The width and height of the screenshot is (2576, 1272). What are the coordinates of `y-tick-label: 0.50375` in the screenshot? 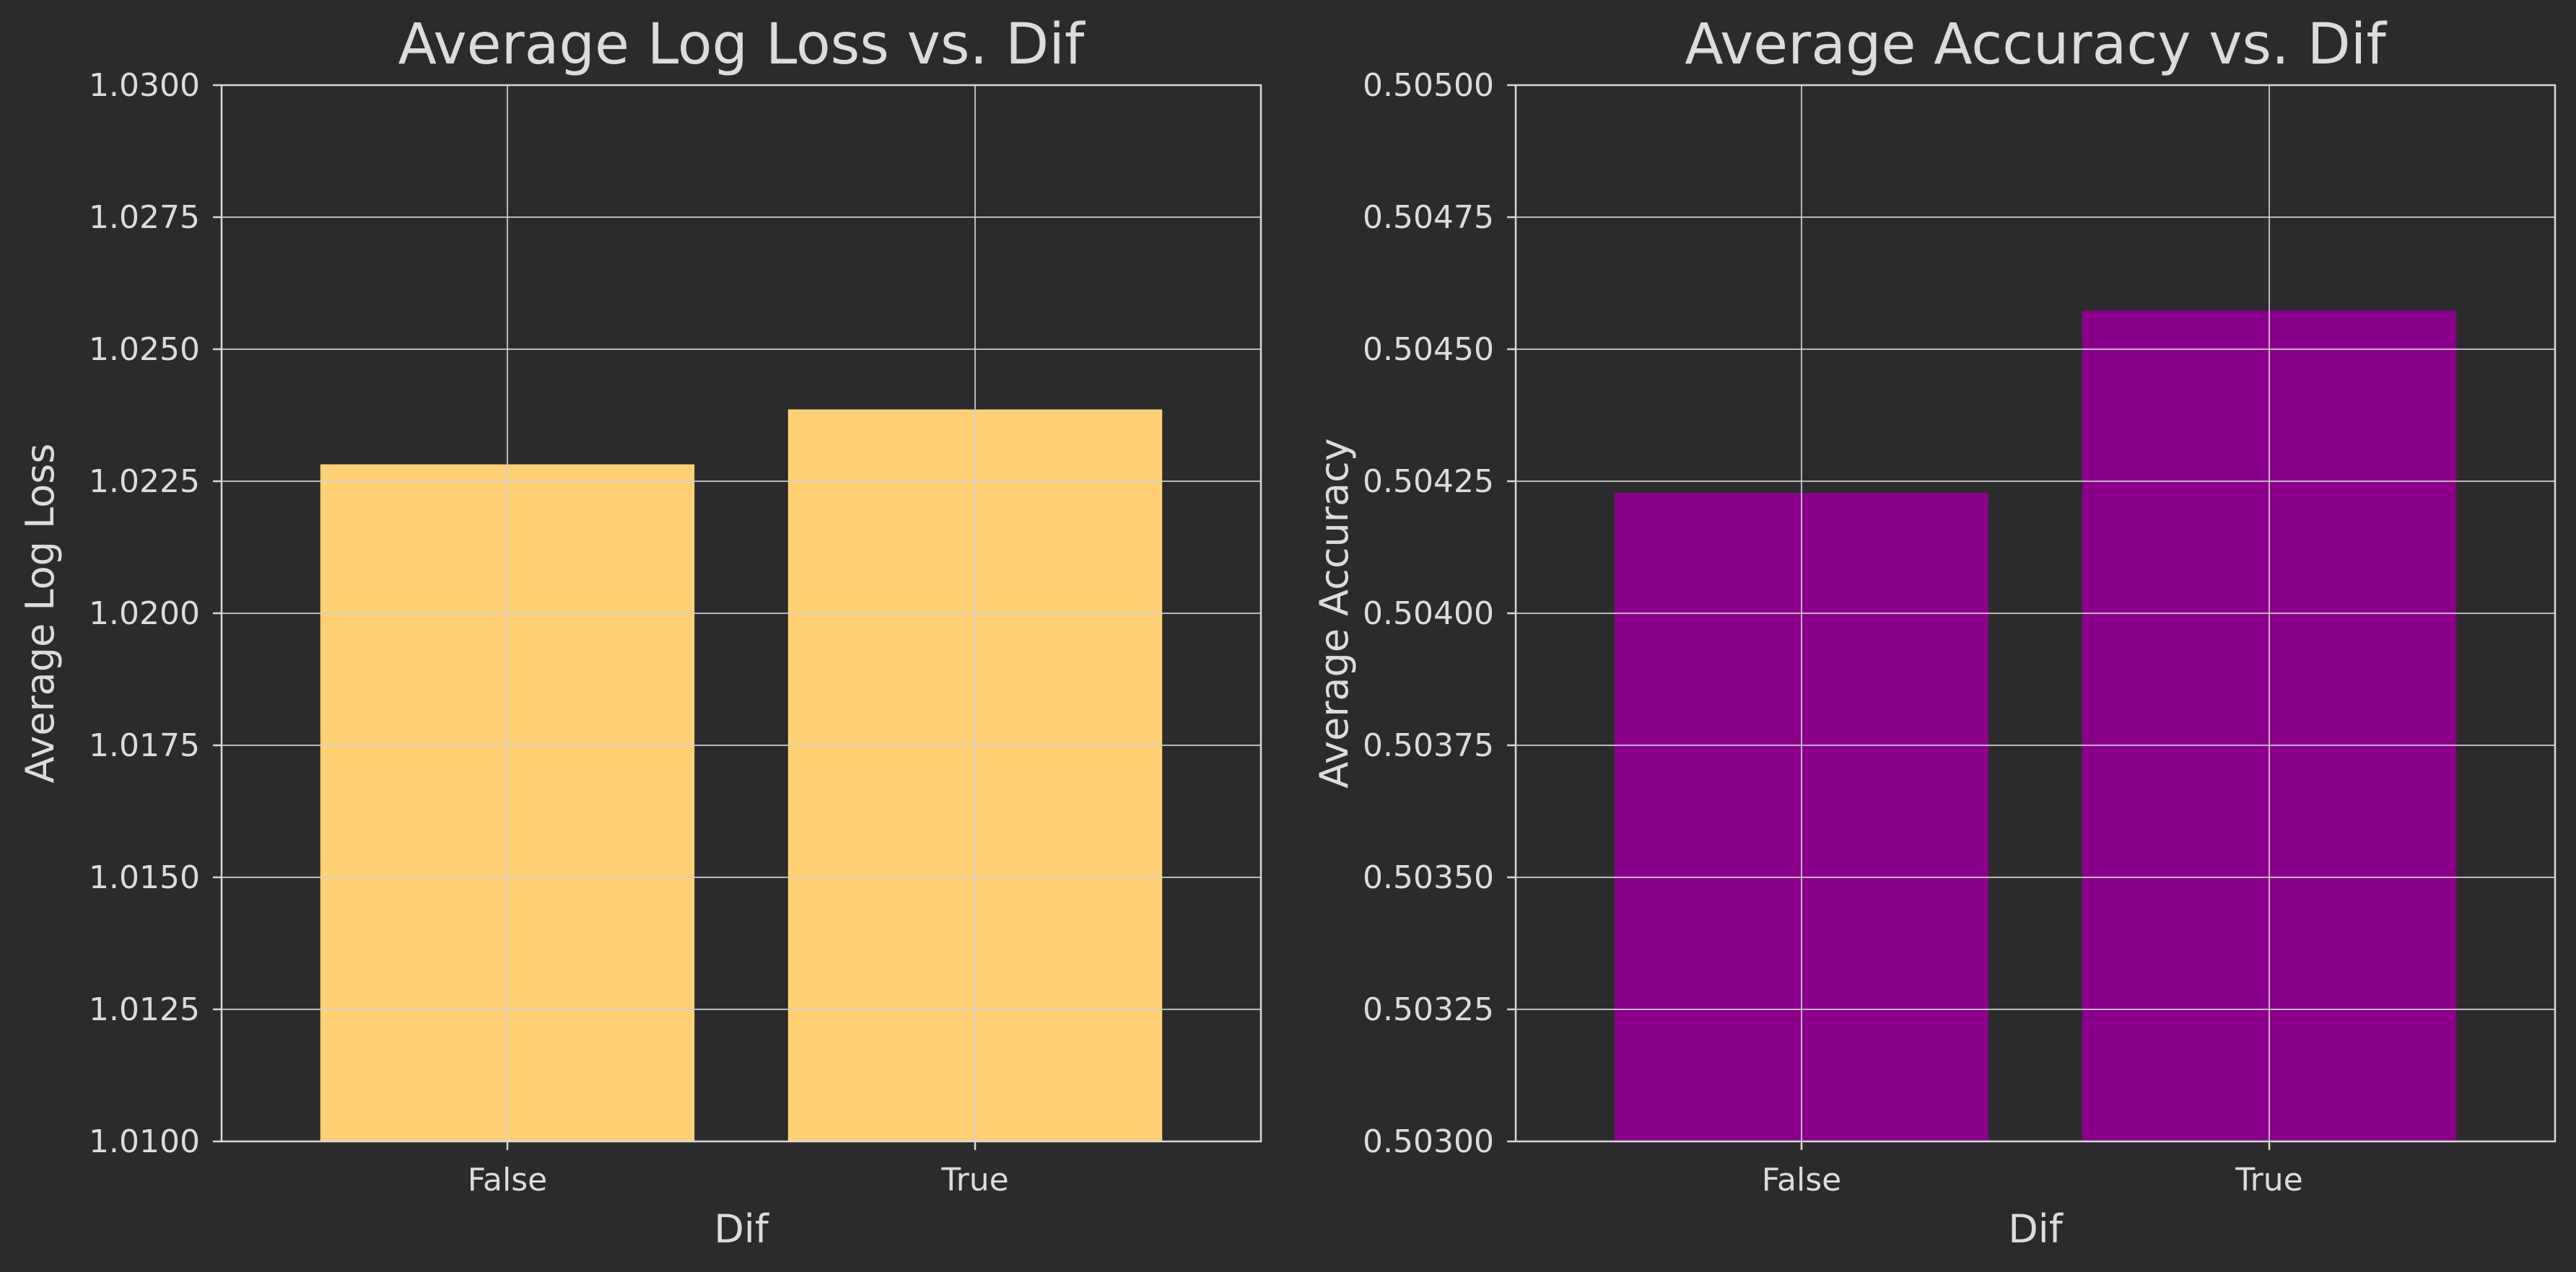 It's located at (1428, 746).